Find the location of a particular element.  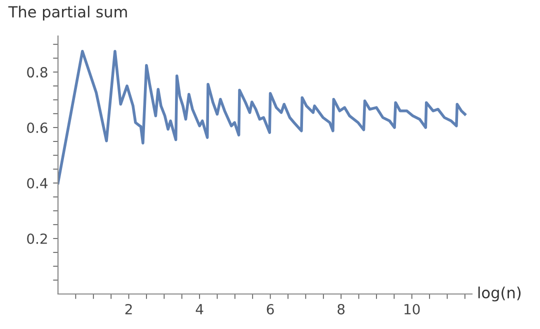

x-tick-label: 2 is located at coordinates (128, 309).